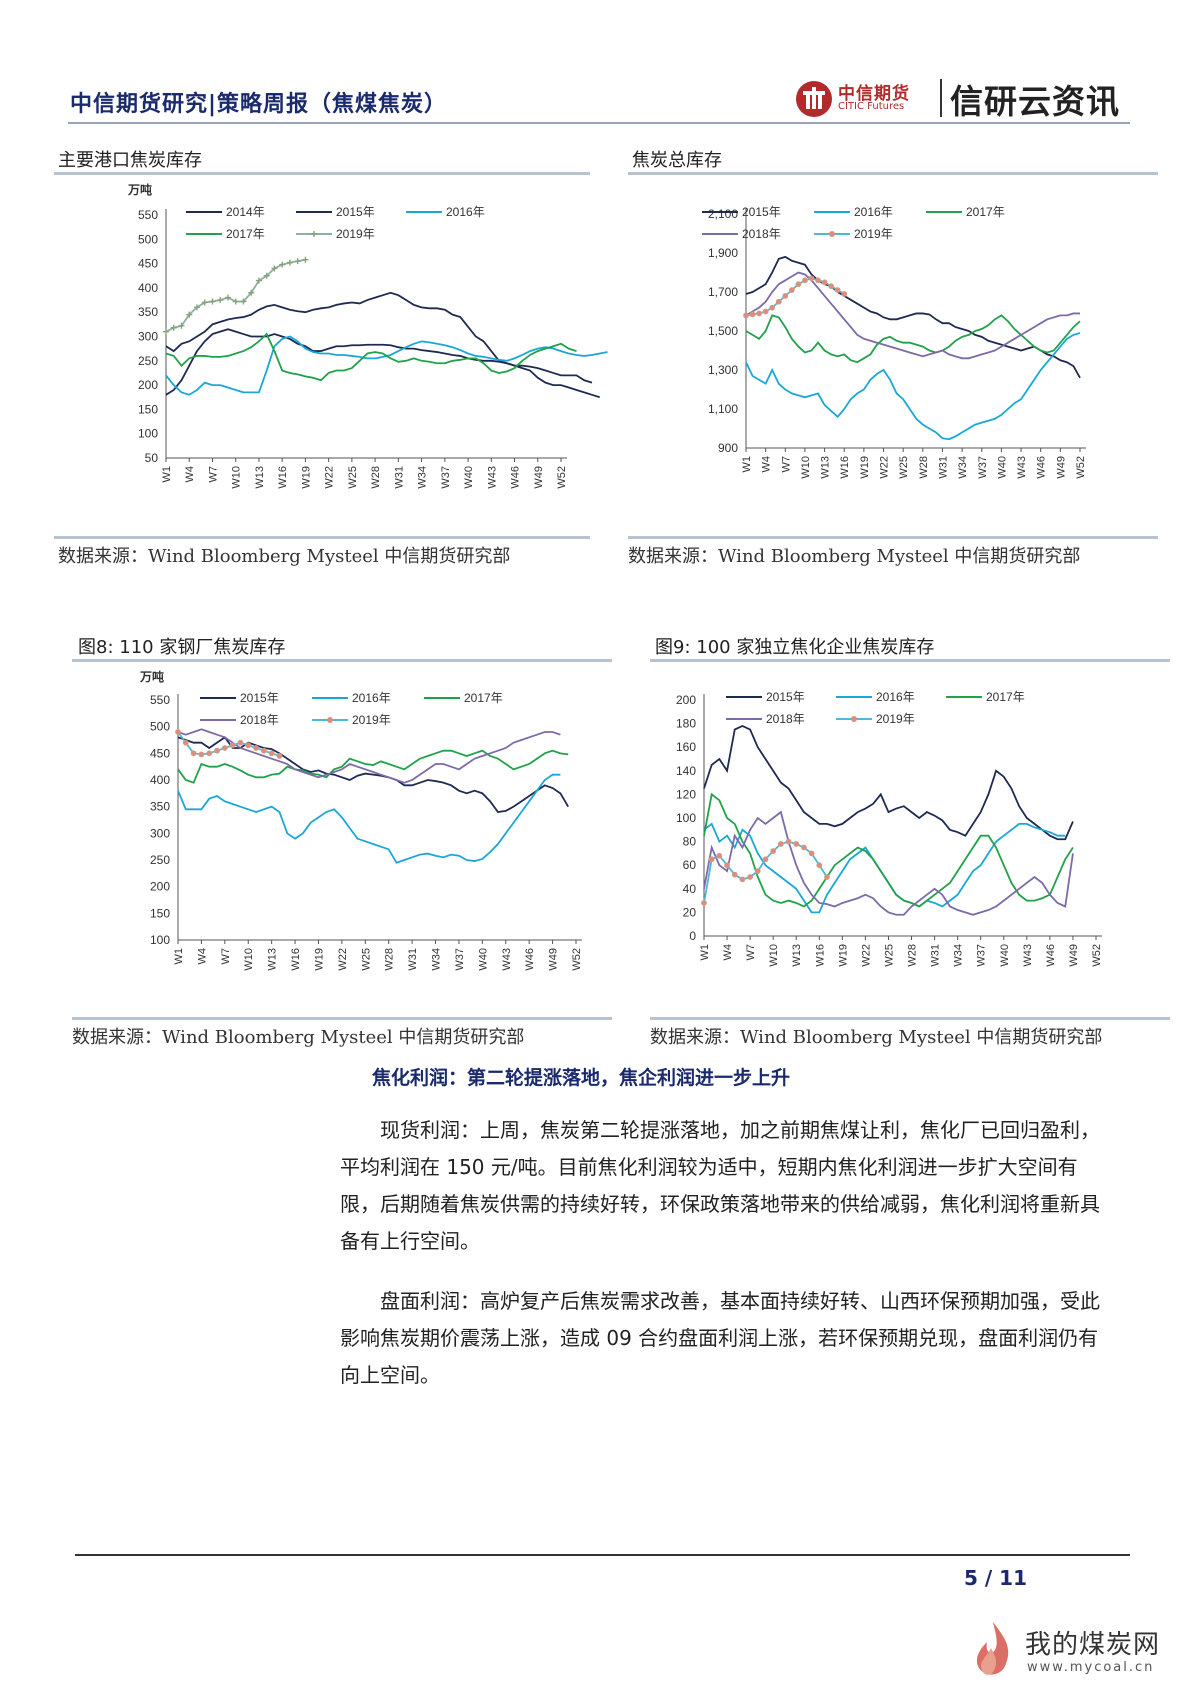  I want to click on panel-title-3: 图8: 110 家钢厂焦炭库存, so click(182, 647).